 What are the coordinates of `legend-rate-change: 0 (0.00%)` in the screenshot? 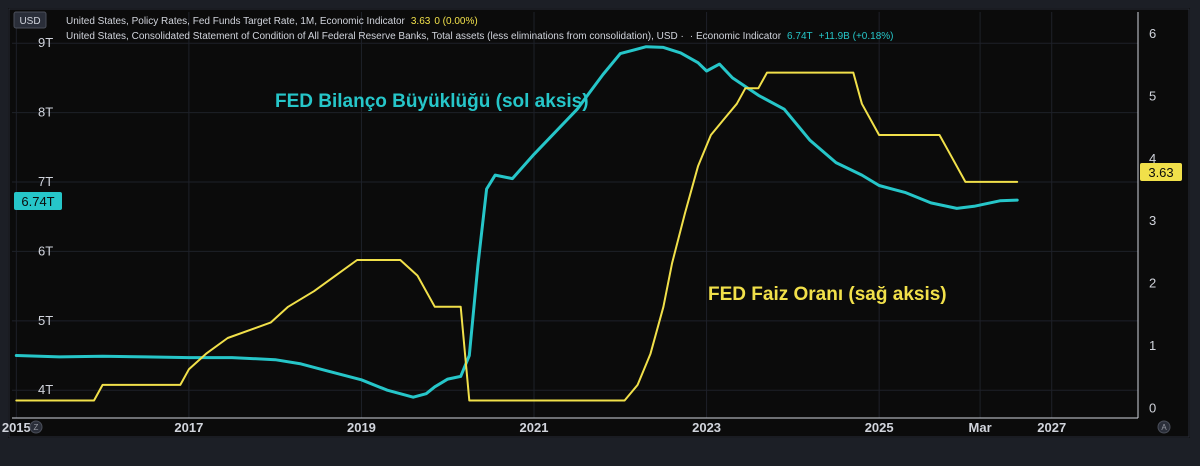 It's located at (455, 21).